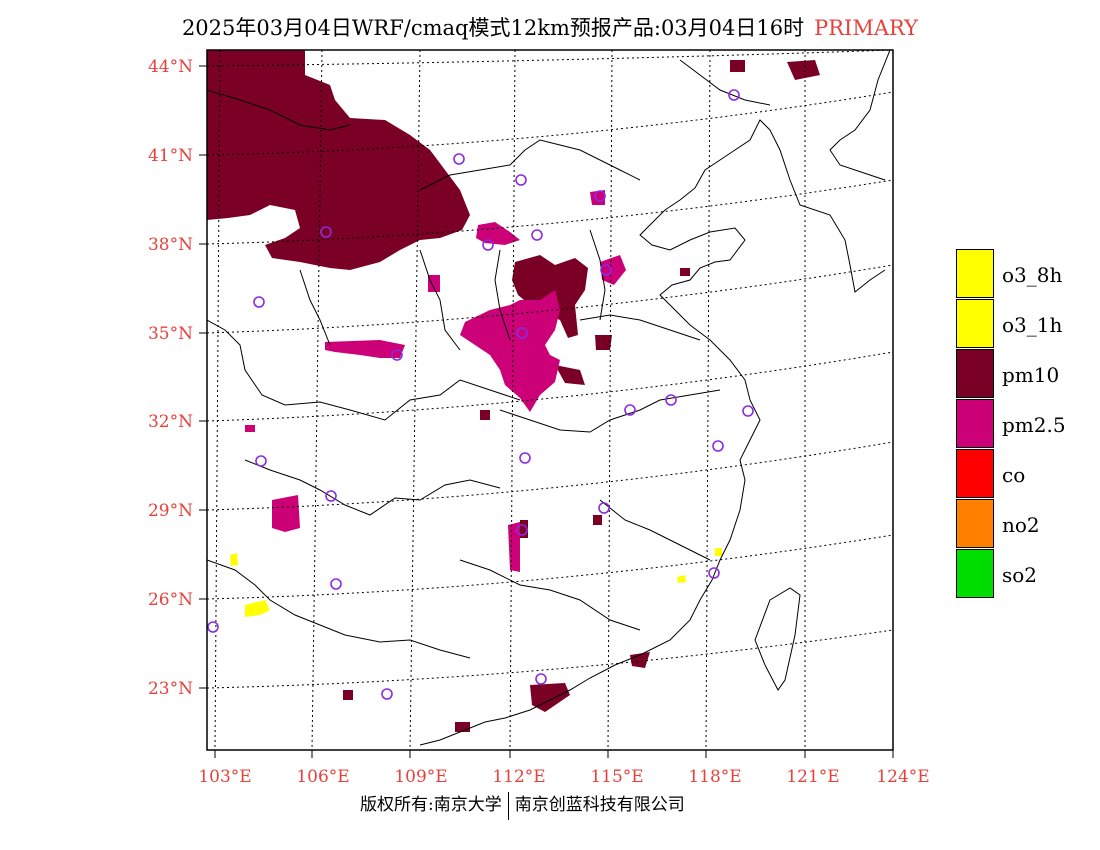 The width and height of the screenshot is (1100, 850). What do you see at coordinates (224, 777) in the screenshot?
I see `lon-label: 103°E` at bounding box center [224, 777].